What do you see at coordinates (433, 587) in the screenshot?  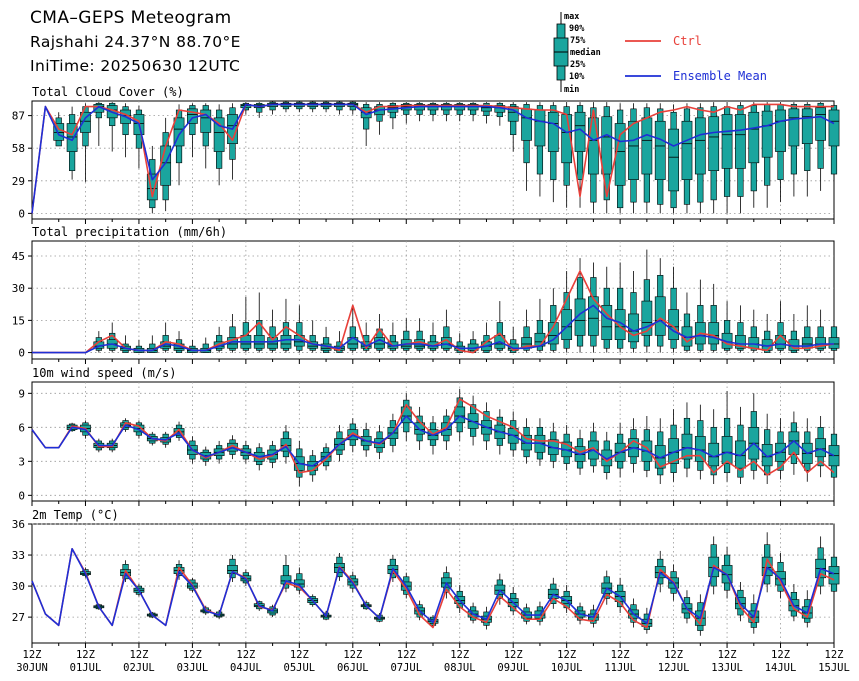 I see `ensemble-mean-line` at bounding box center [433, 587].